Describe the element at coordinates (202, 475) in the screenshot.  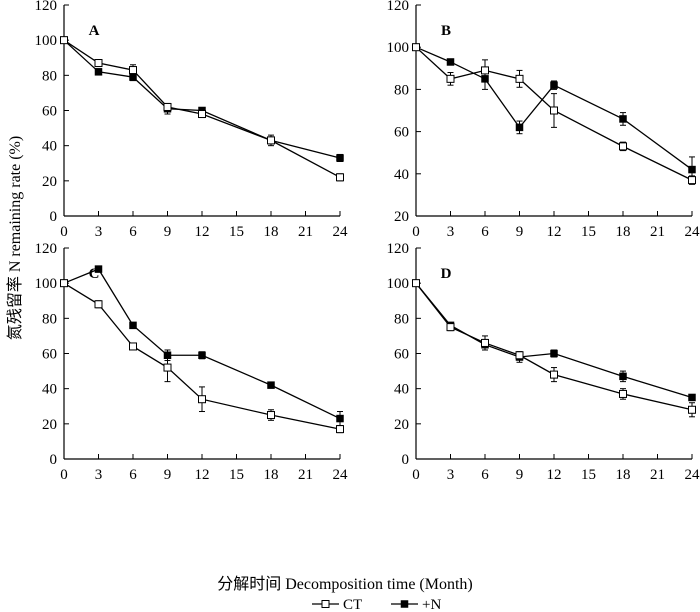
I see `x-tick-label: 12` at that location.